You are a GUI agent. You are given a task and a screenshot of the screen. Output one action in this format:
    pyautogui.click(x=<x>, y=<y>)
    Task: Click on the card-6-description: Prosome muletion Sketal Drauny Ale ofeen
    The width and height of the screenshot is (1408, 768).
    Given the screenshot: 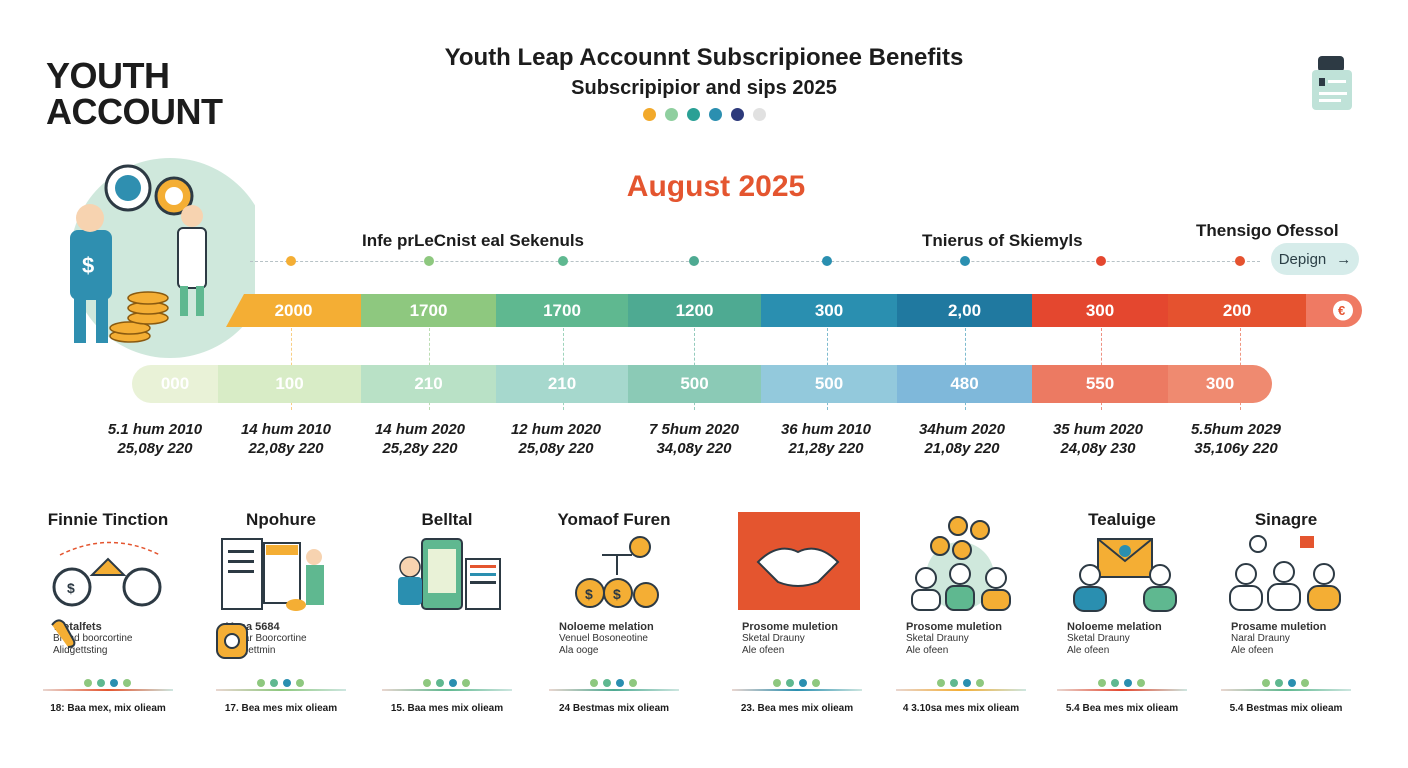 What is the action you would take?
    pyautogui.click(x=981, y=639)
    